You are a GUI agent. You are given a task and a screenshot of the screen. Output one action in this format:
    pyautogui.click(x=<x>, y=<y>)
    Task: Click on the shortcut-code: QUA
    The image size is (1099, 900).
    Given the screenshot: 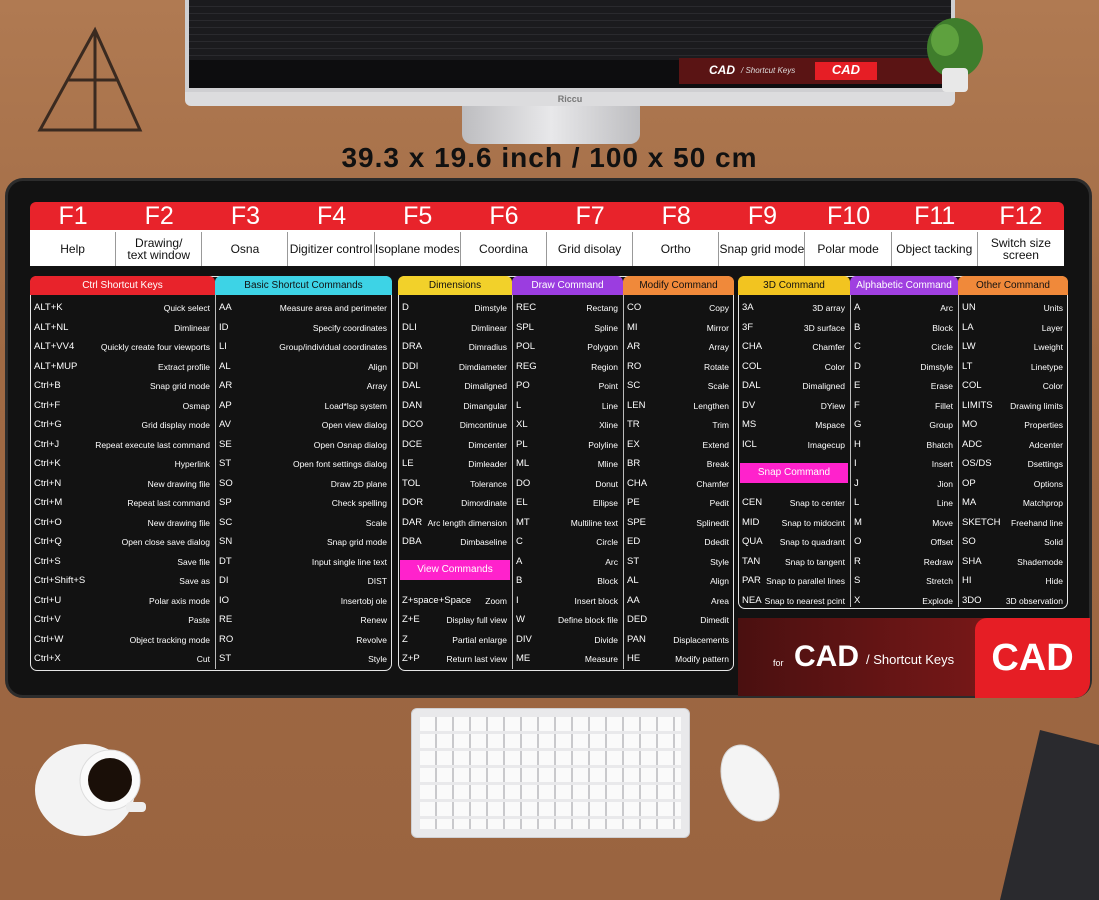 What is the action you would take?
    pyautogui.click(x=752, y=541)
    